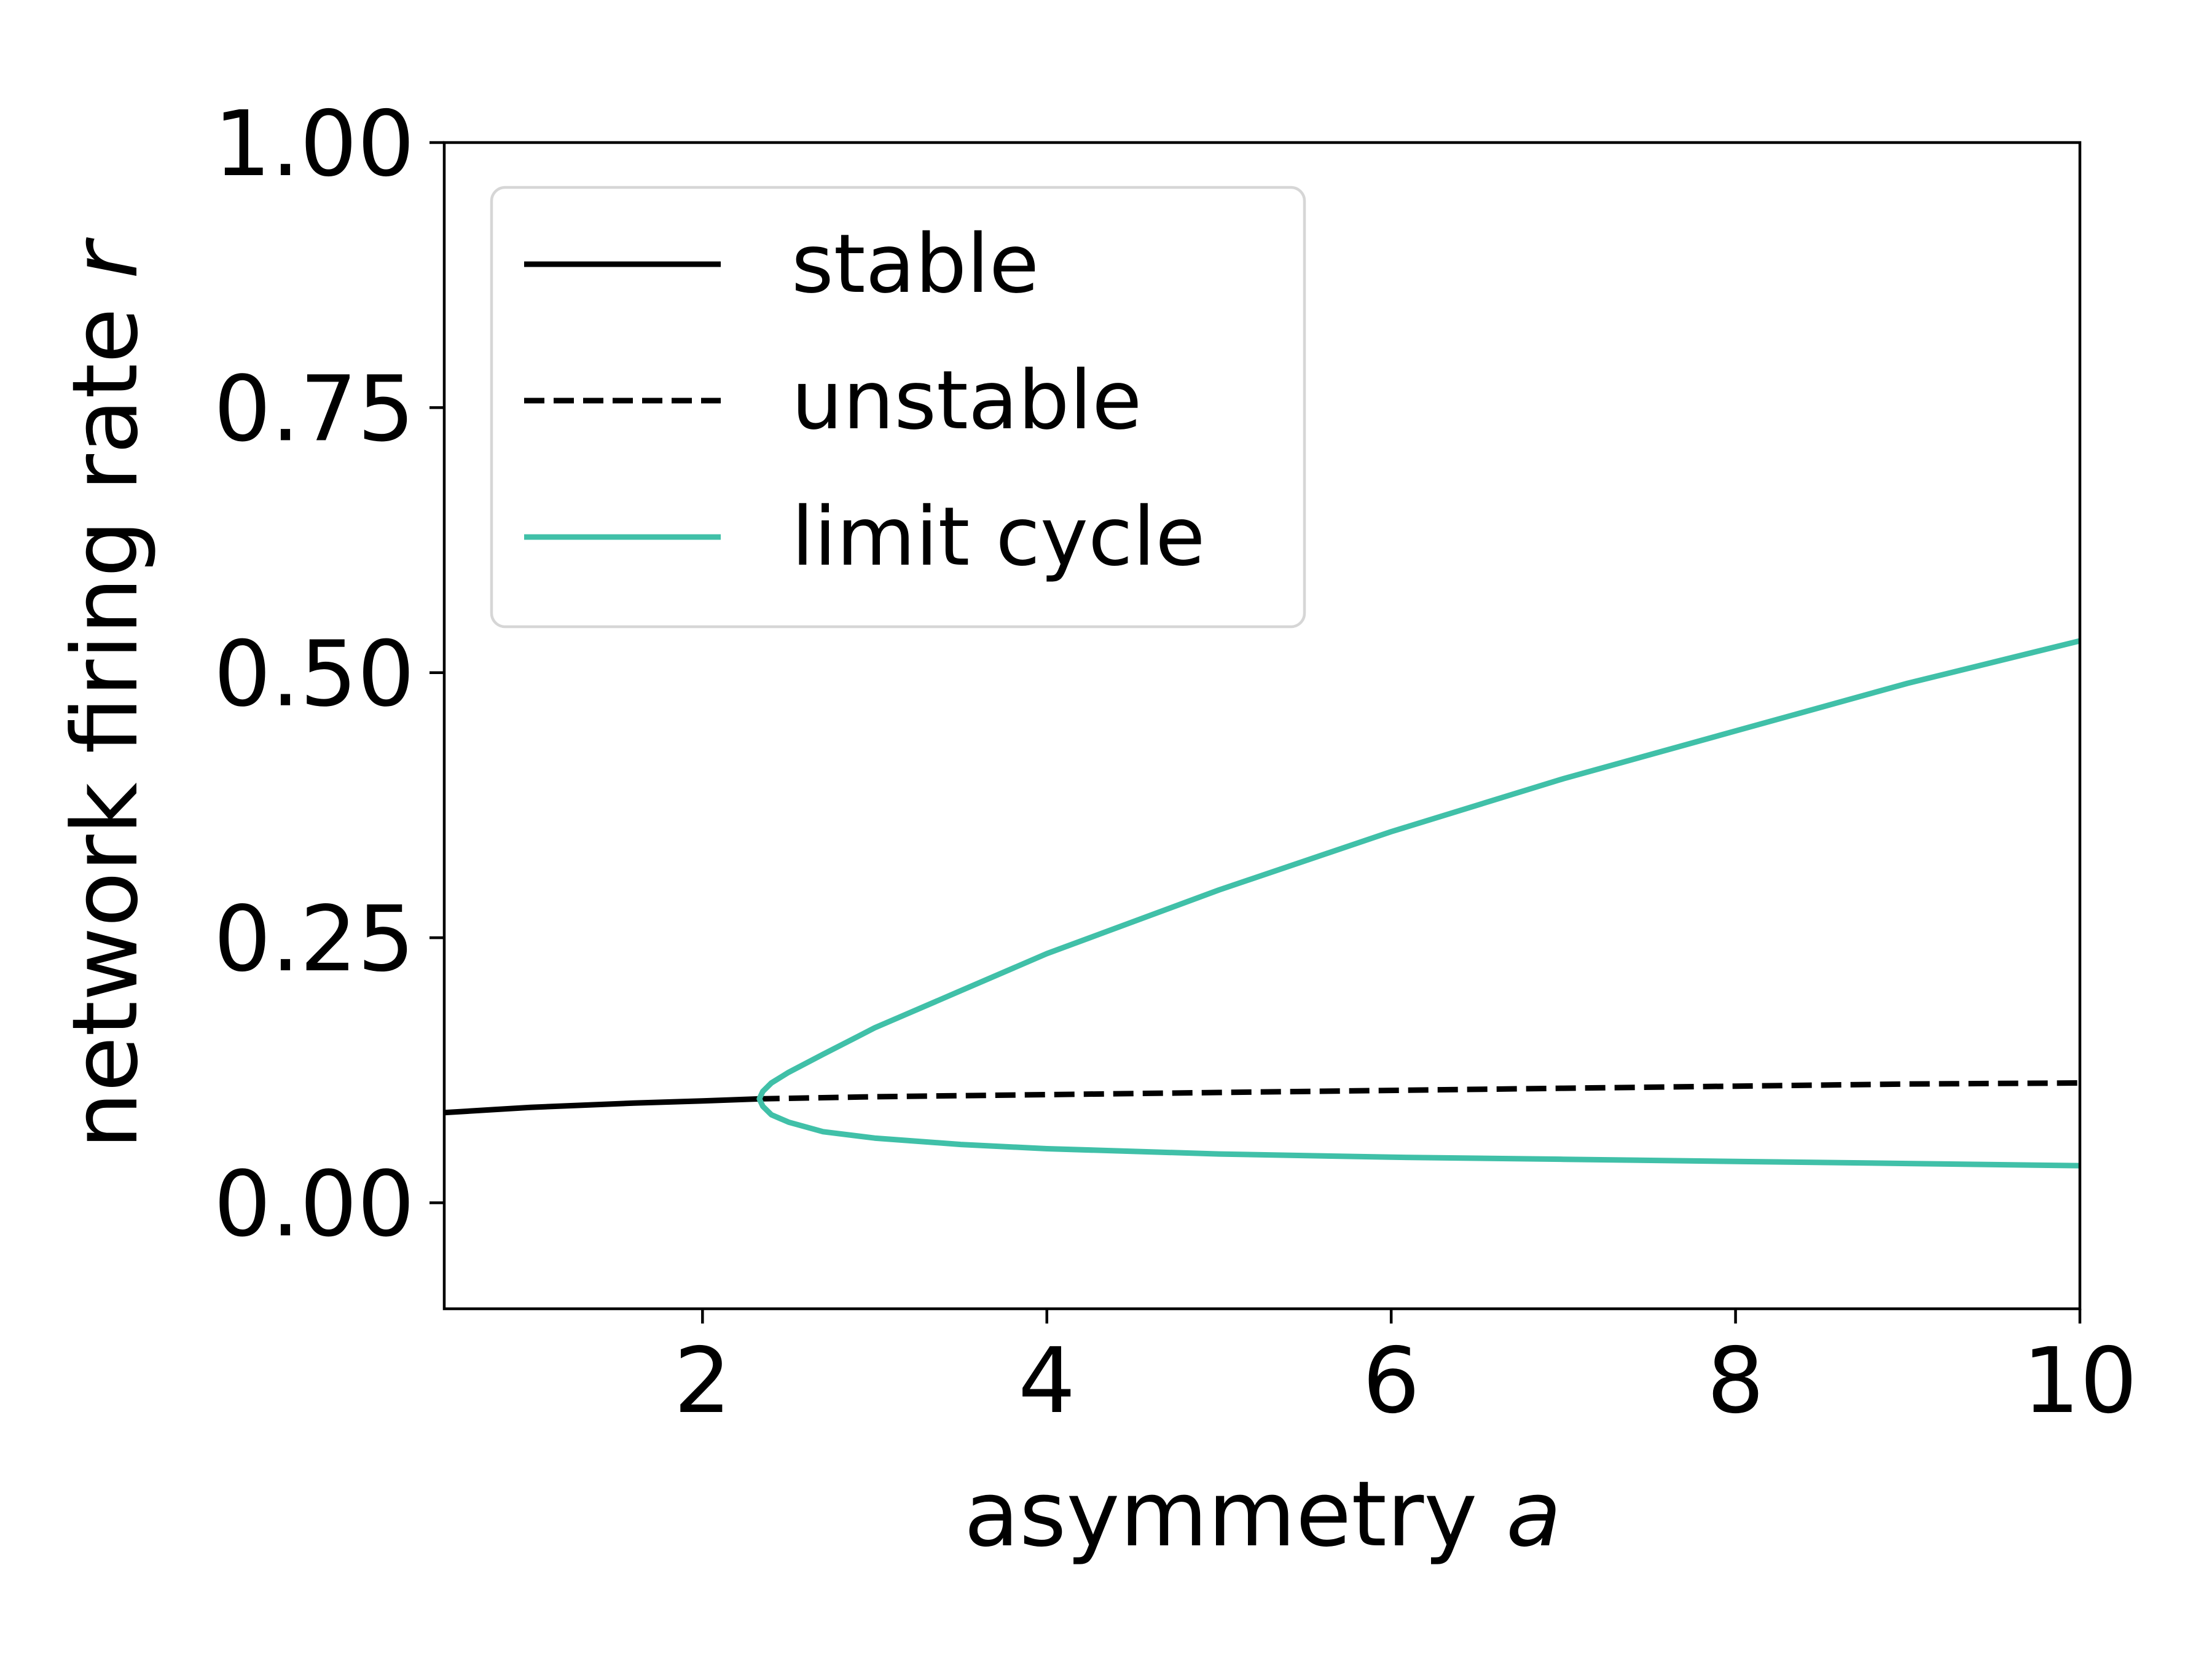 The image size is (2212, 1659). I want to click on y-tick-label: 1.00, so click(314, 144).